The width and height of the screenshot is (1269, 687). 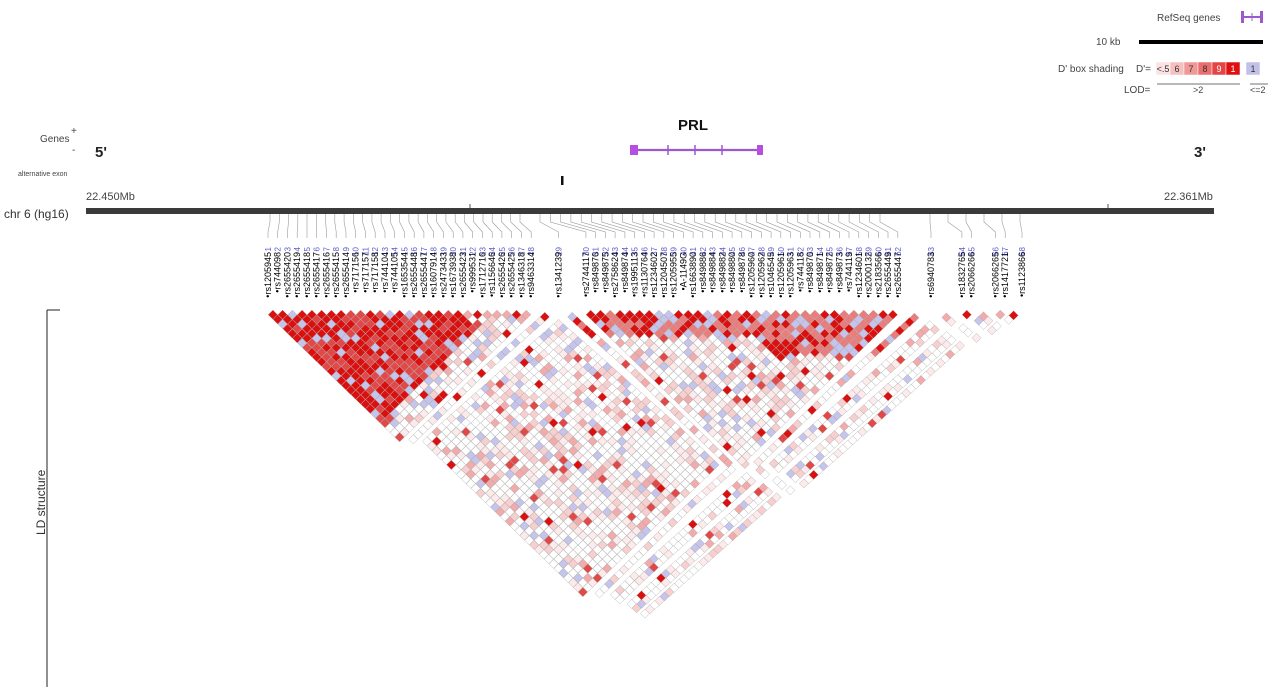 I want to click on snp-id-label: •rs1234602, so click(x=654, y=275).